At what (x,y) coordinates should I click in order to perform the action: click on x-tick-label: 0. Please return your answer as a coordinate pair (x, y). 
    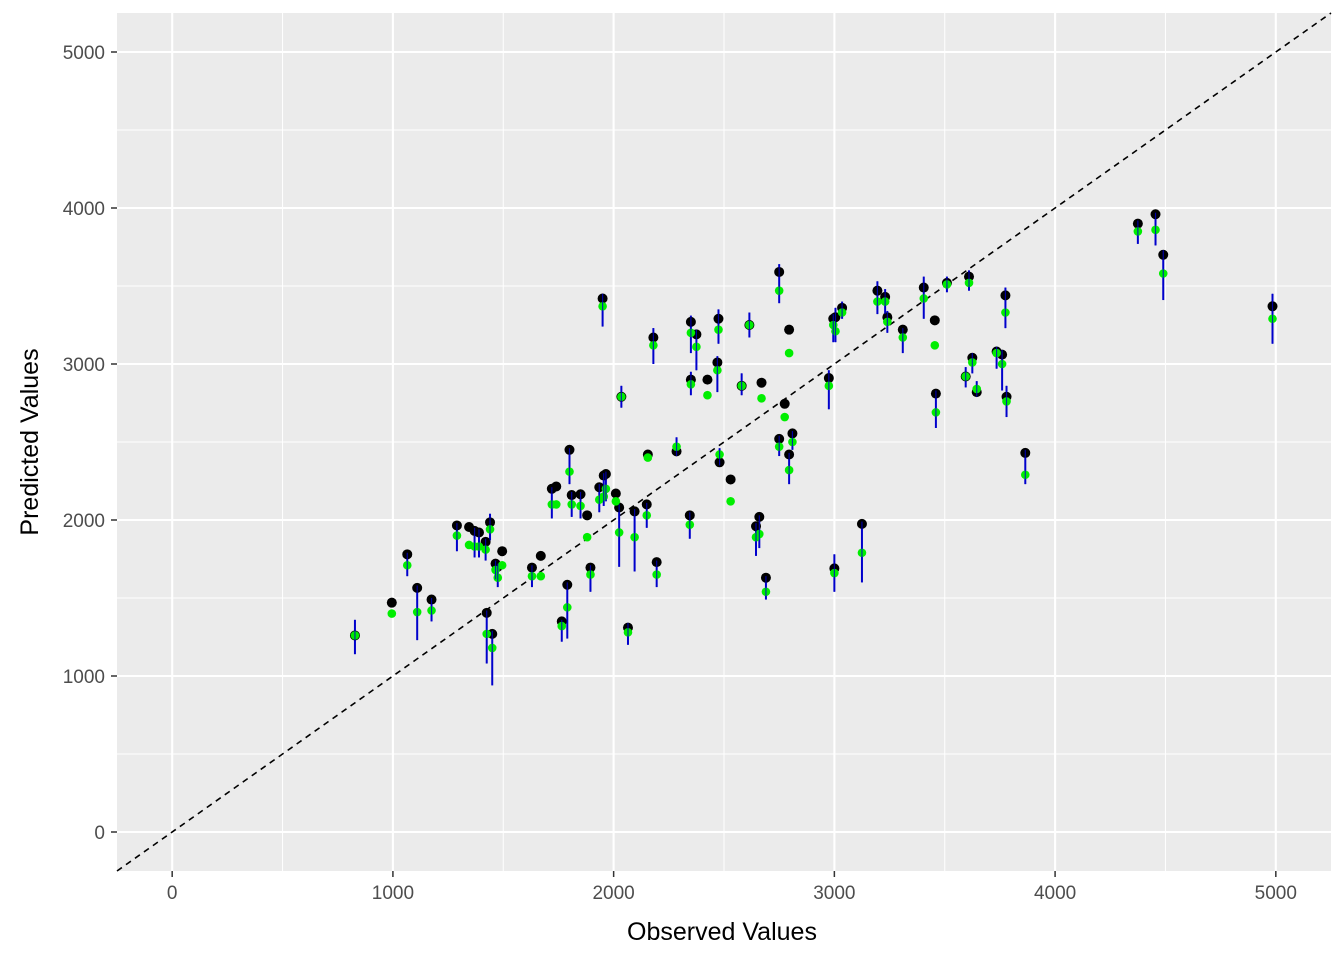
    Looking at the image, I should click on (172, 893).